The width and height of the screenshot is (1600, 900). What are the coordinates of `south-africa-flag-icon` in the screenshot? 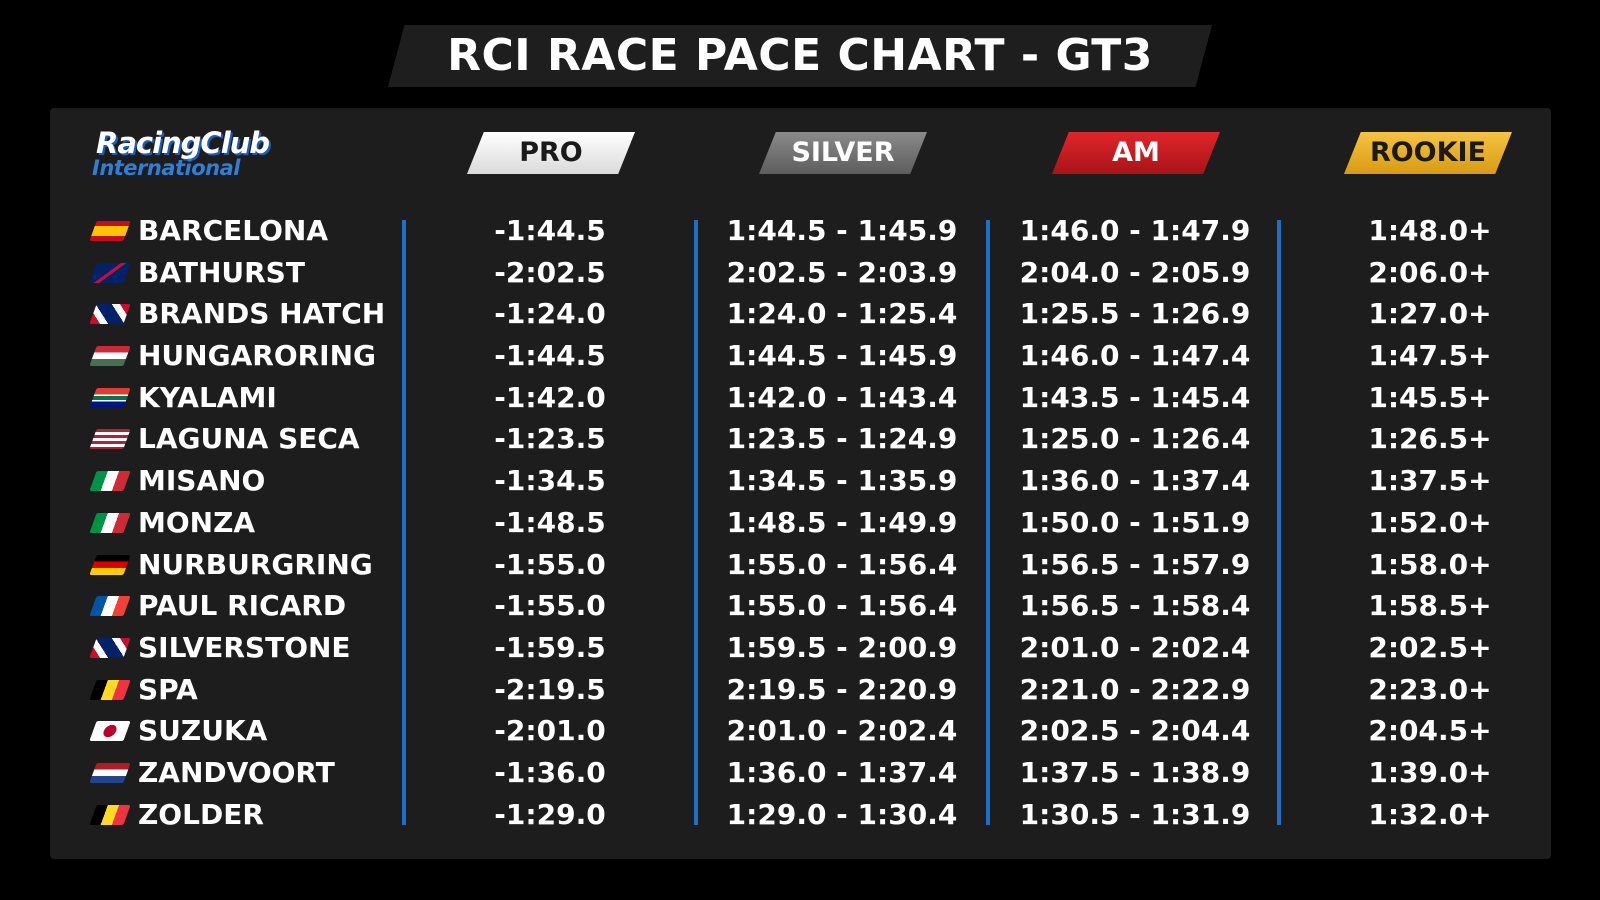 It's located at (110, 397).